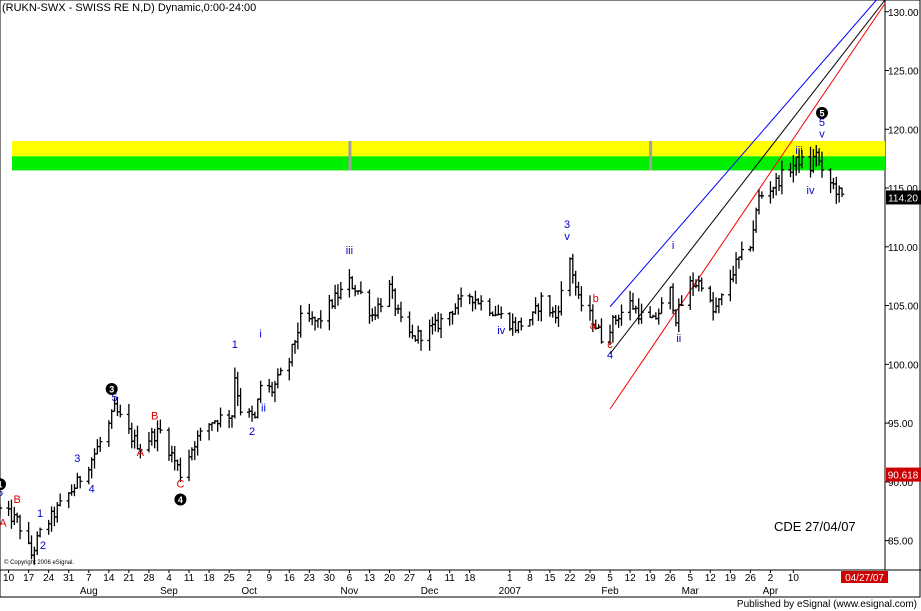 The height and width of the screenshot is (611, 921). What do you see at coordinates (290, 578) in the screenshot?
I see `x-tick-label: 16` at bounding box center [290, 578].